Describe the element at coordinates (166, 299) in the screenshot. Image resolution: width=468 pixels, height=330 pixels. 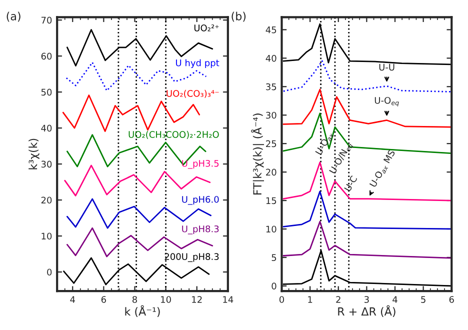
I see `x-tick-label: 10` at that location.